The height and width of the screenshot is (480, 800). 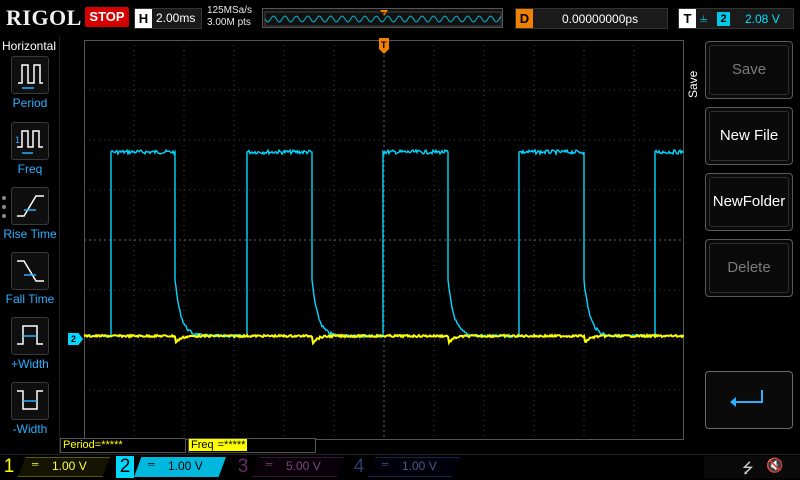 What do you see at coordinates (69, 466) in the screenshot?
I see `channel-1-scale: 1.00 V` at bounding box center [69, 466].